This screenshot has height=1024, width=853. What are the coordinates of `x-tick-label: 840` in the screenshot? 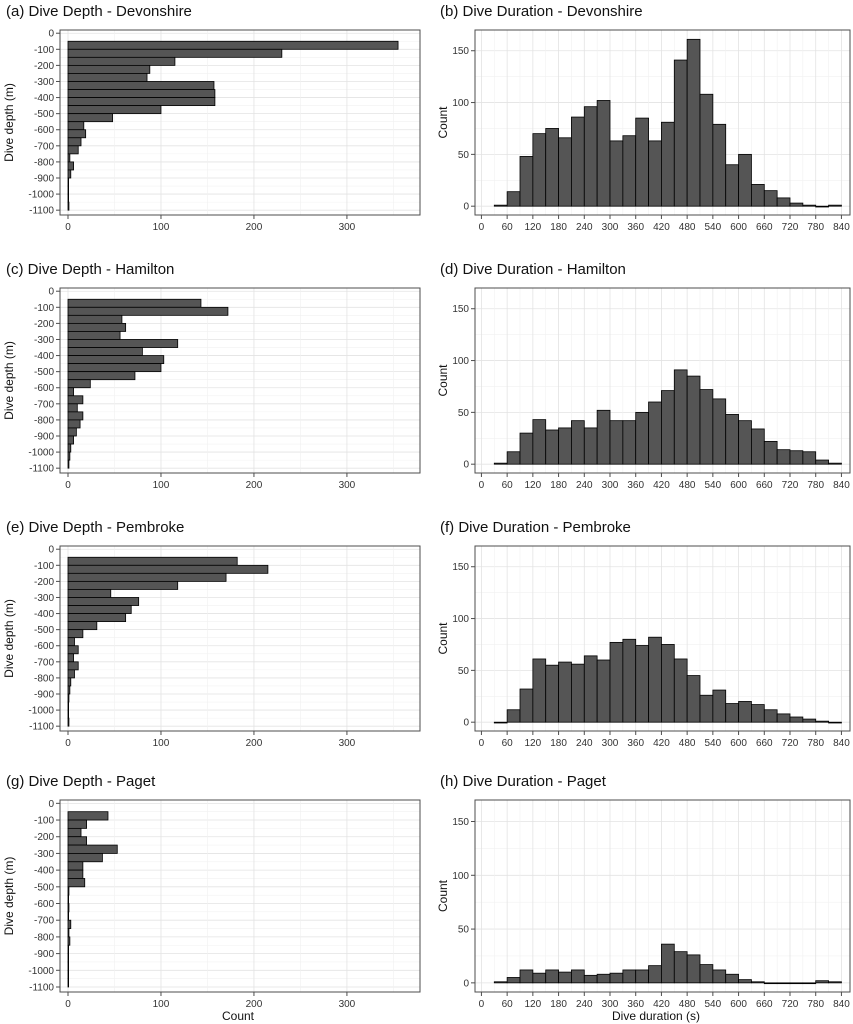 It's located at (841, 227).